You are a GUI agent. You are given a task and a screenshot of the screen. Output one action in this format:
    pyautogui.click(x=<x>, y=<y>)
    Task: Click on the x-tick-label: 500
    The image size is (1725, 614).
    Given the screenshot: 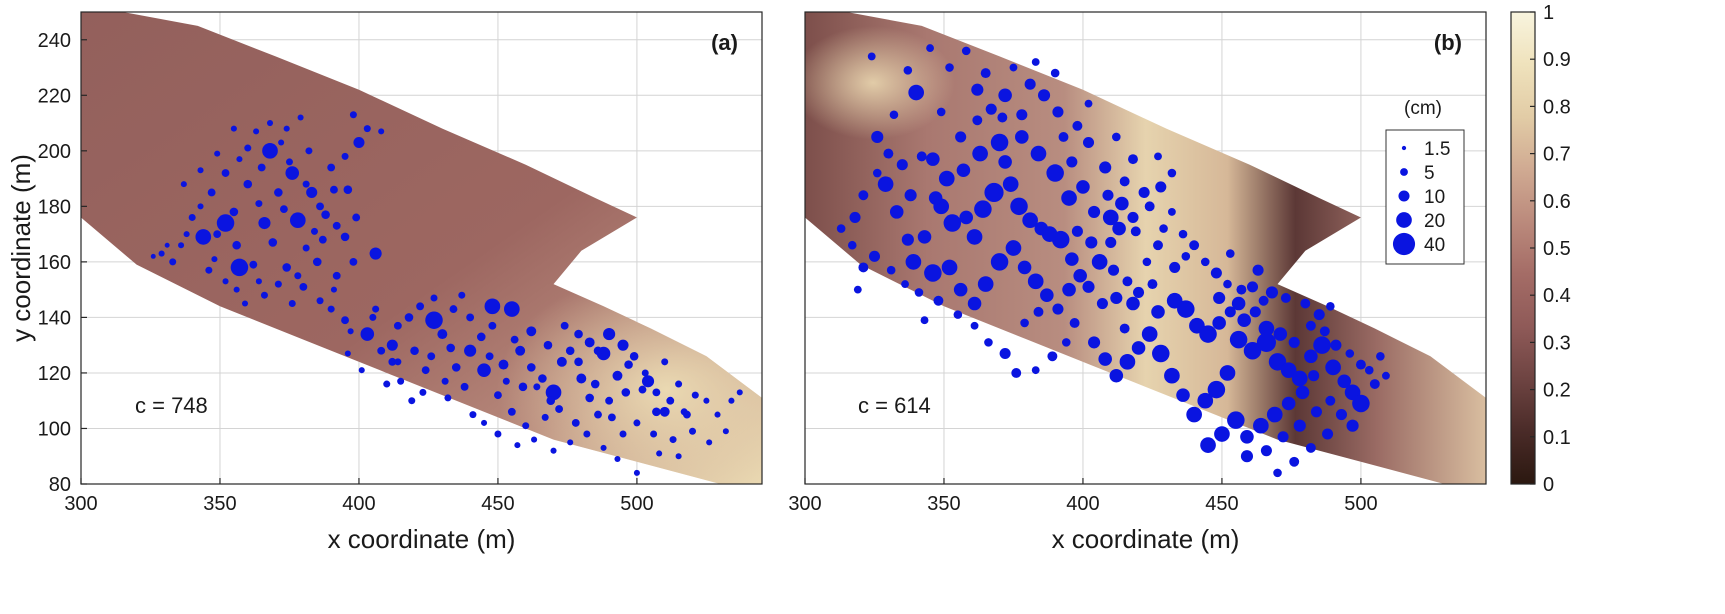 What is the action you would take?
    pyautogui.click(x=636, y=504)
    